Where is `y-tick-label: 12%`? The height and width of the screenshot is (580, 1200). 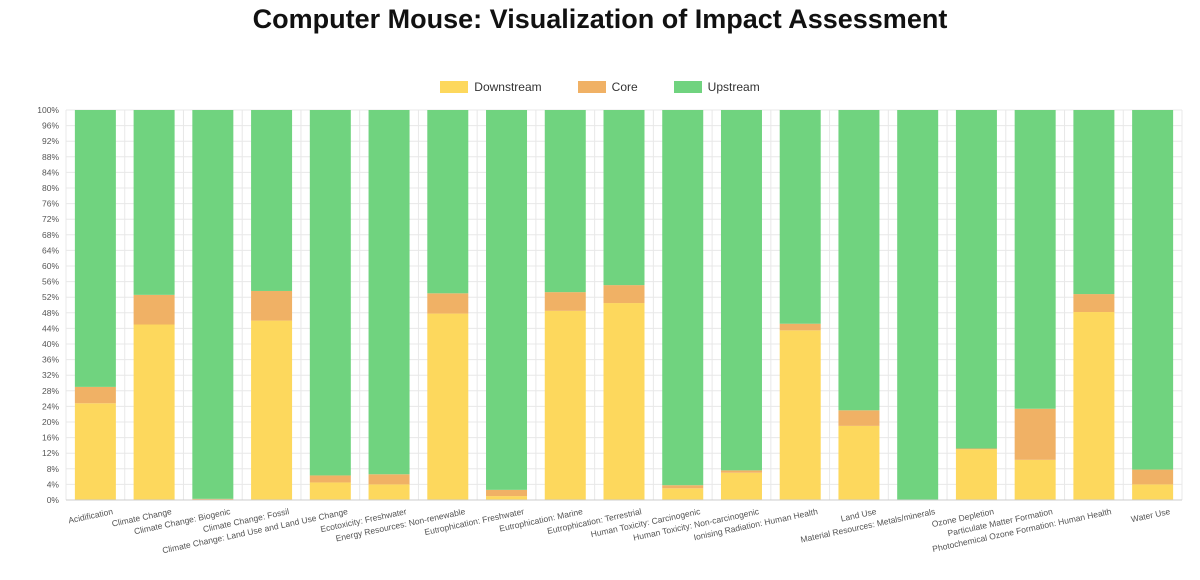 y-tick-label: 12% is located at coordinates (50, 453).